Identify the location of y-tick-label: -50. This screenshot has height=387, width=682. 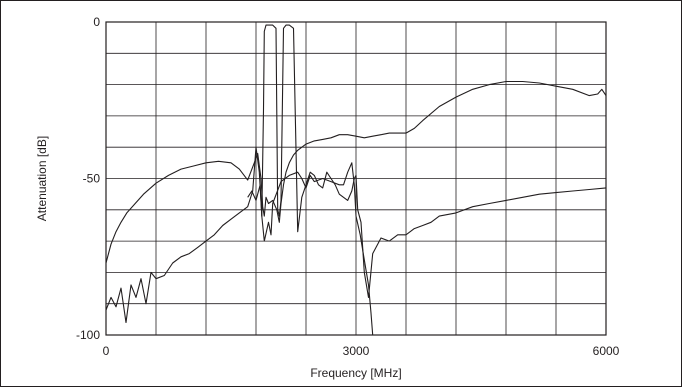
(92, 179).